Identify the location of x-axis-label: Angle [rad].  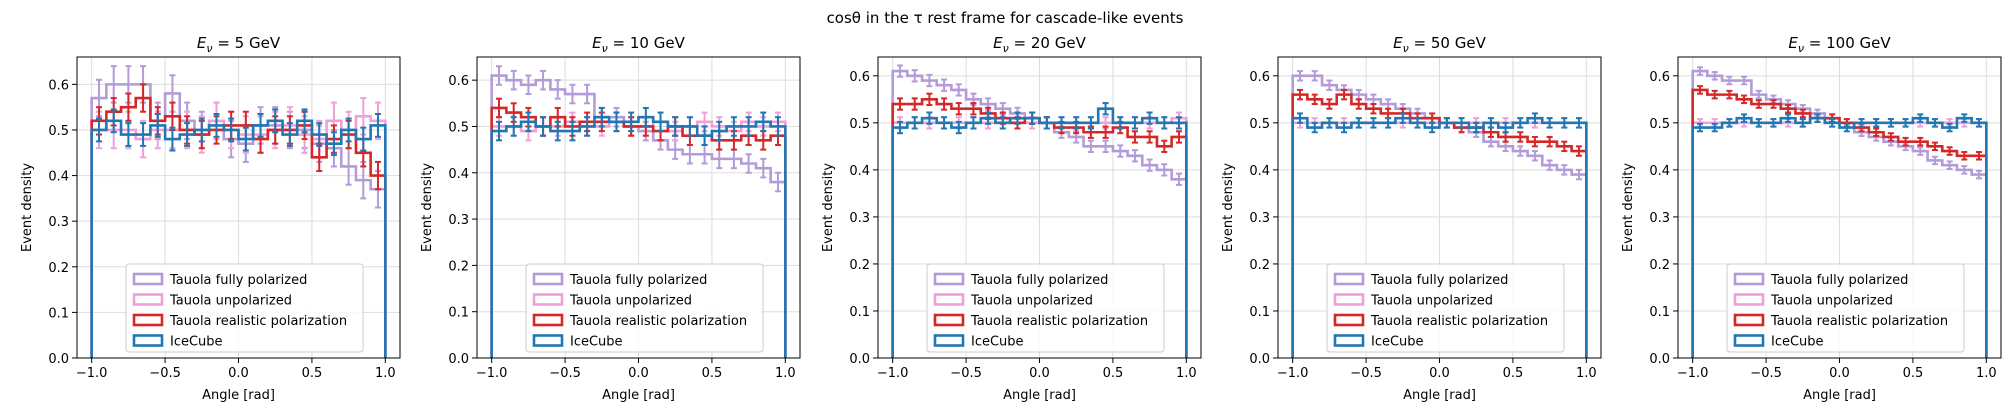
(1439, 395).